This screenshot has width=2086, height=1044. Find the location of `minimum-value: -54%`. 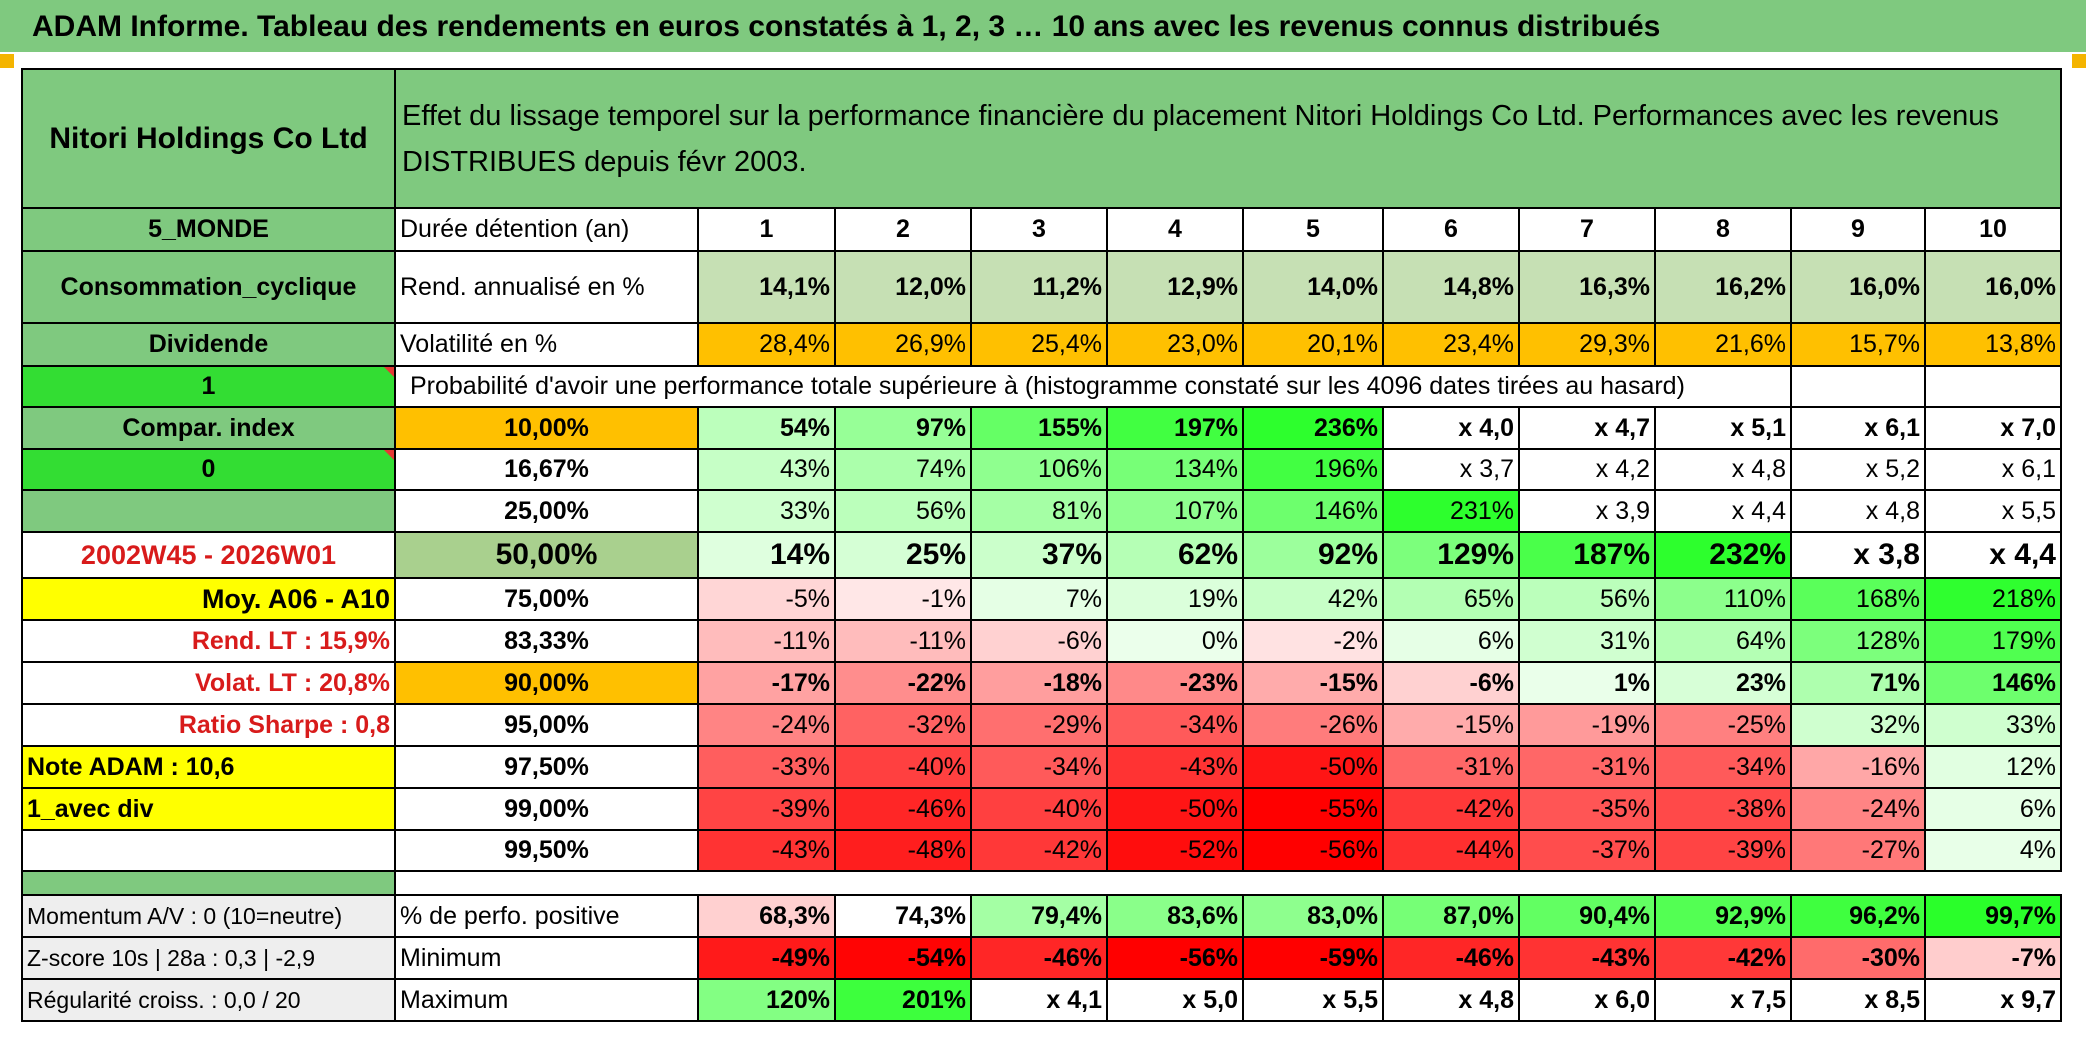

minimum-value: -54% is located at coordinates (903, 958).